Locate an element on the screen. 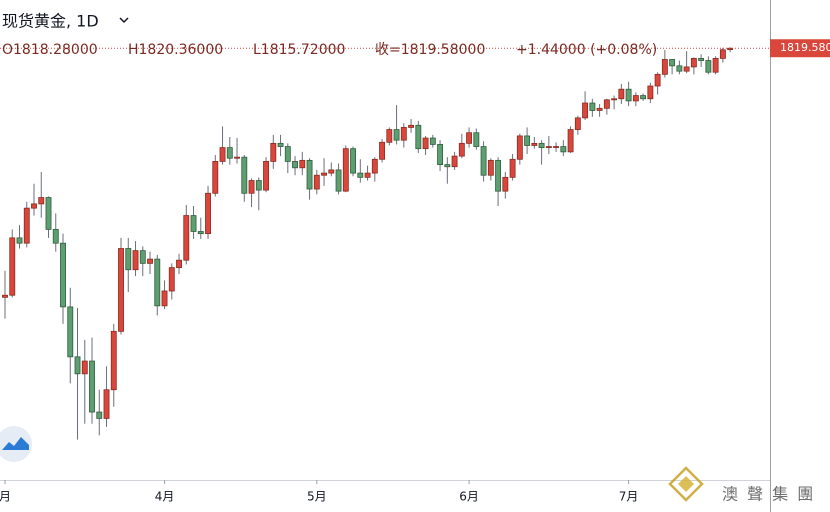  watermark: 澳 聲 集 團 is located at coordinates (741, 485).